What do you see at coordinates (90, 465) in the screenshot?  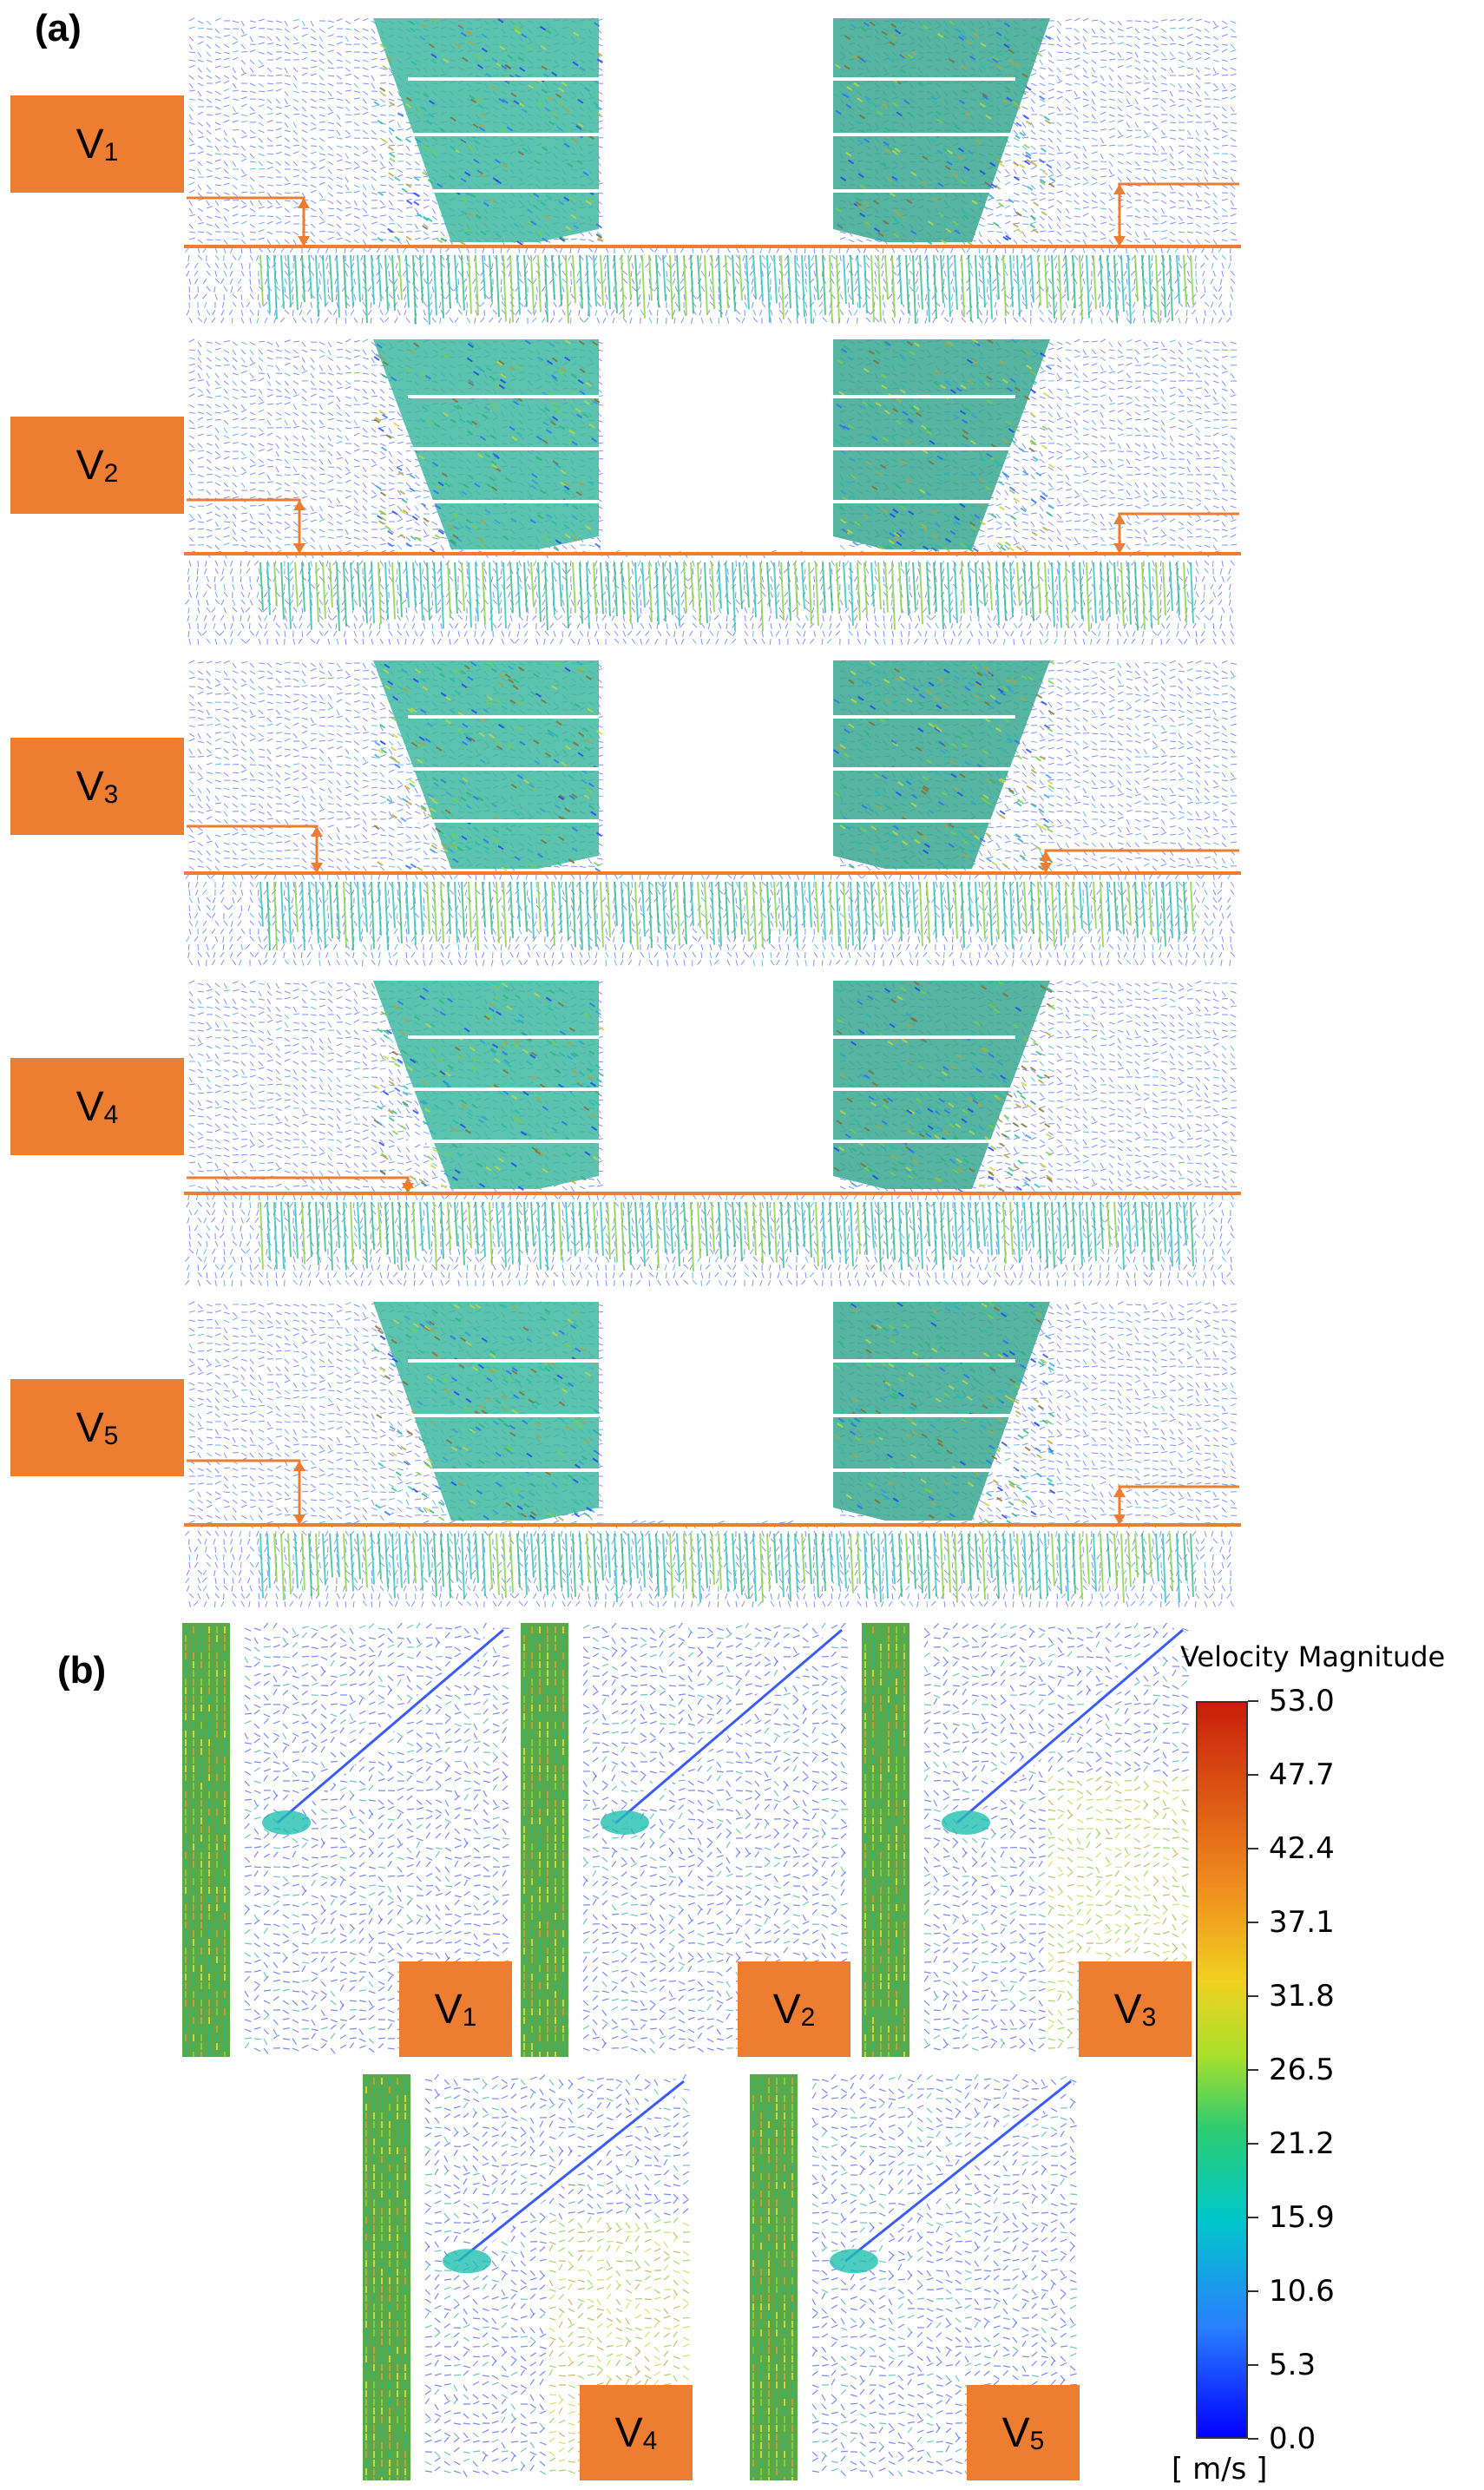 I see `panel-label-a-v2-letter: V` at bounding box center [90, 465].